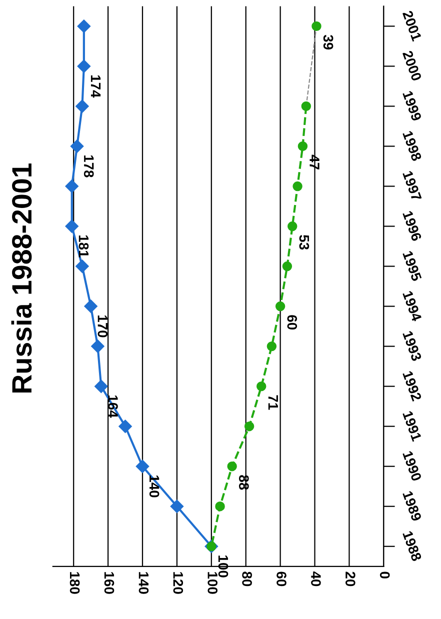 The height and width of the screenshot is (619, 441). Describe the element at coordinates (412, 426) in the screenshot. I see `y-tick-label: 1991` at that location.